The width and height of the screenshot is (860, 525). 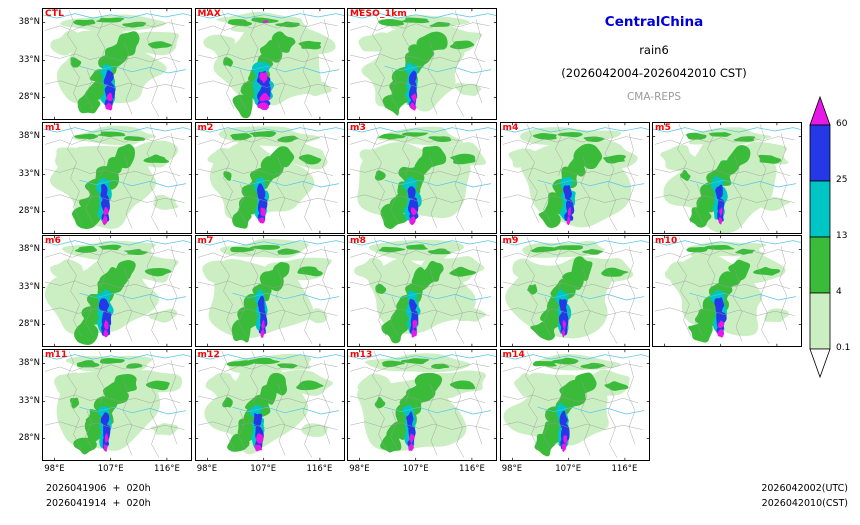 What do you see at coordinates (654, 22) in the screenshot?
I see `title-region: CentralChina` at bounding box center [654, 22].